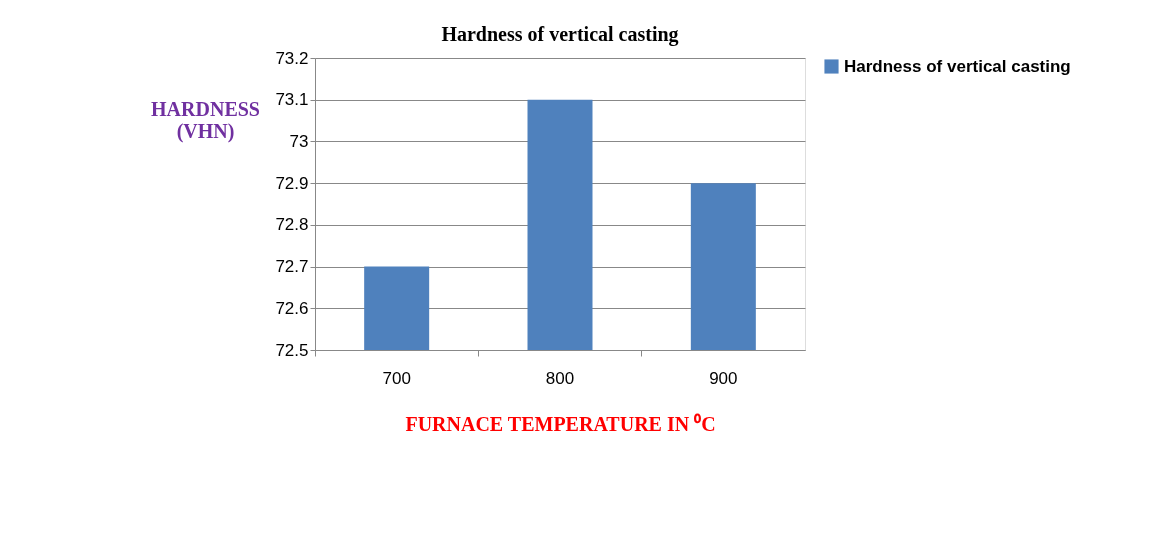 This screenshot has width=1166, height=556. I want to click on x-tick-label: 800, so click(560, 378).